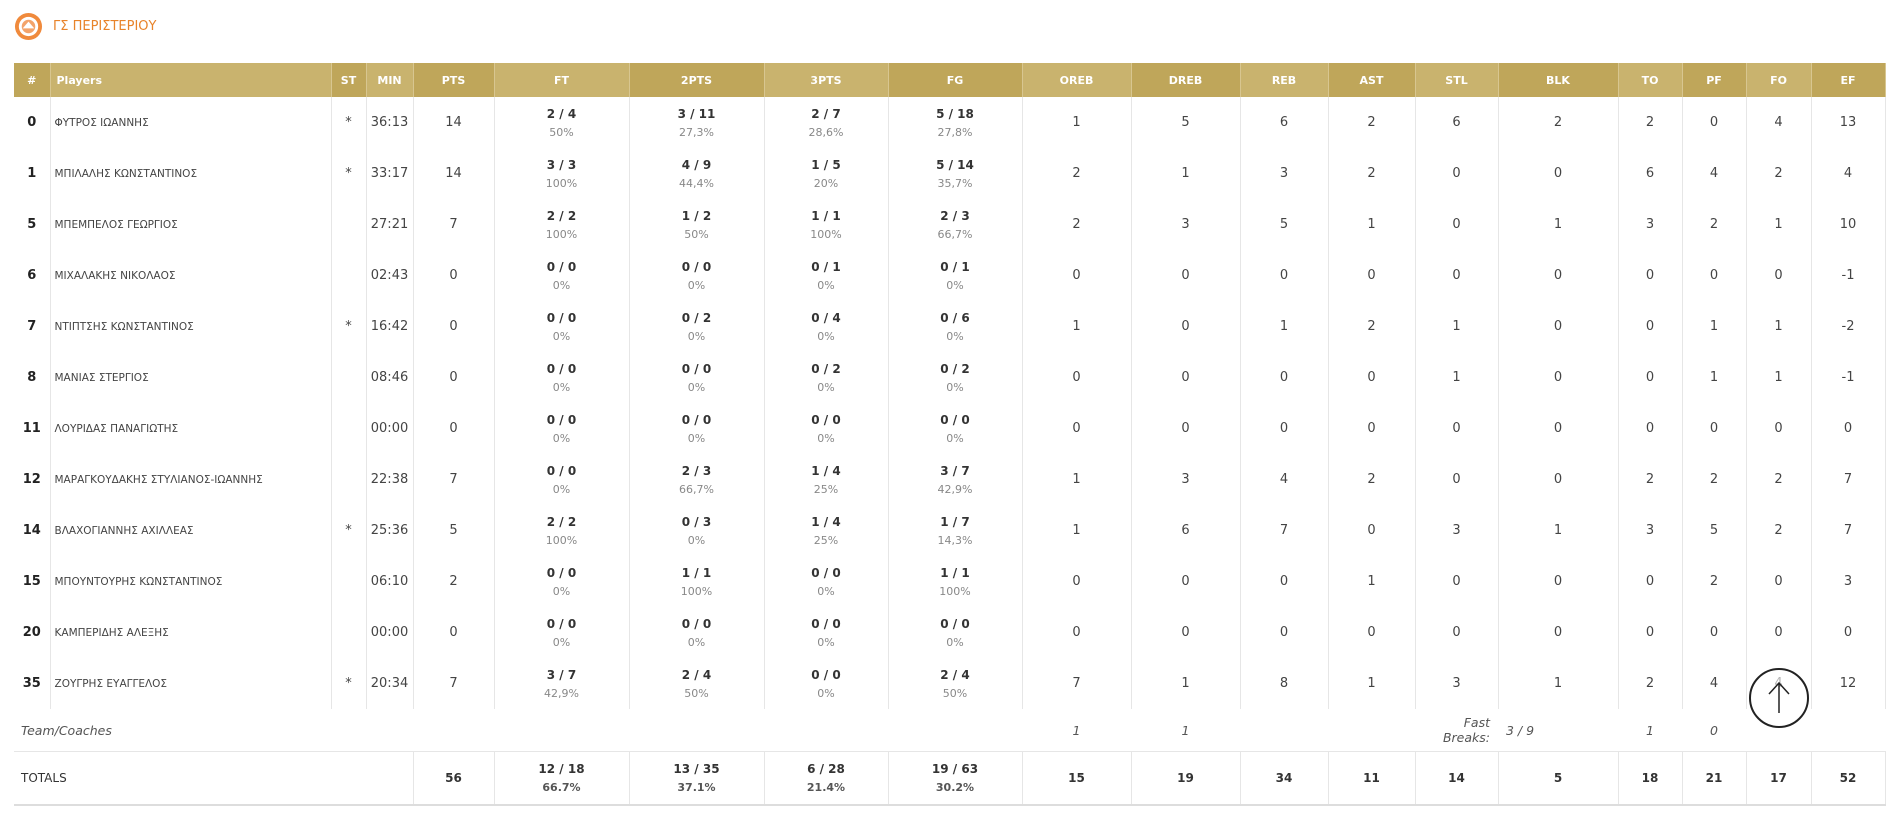 The width and height of the screenshot is (1894, 818). Describe the element at coordinates (390, 377) in the screenshot. I see `stat-cell: 08:46` at that location.